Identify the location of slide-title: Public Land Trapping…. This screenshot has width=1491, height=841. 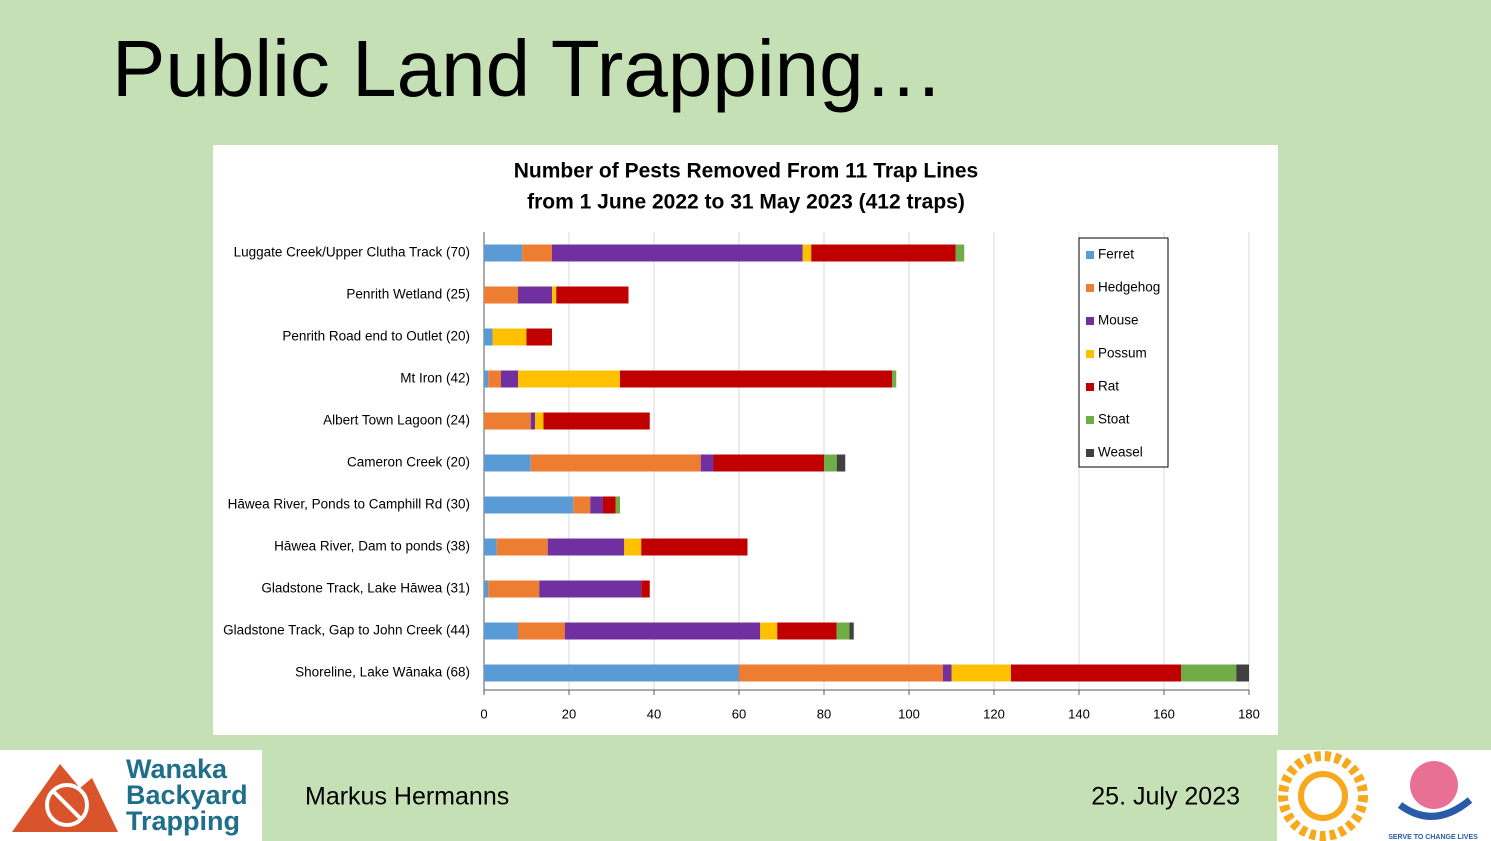
(528, 68).